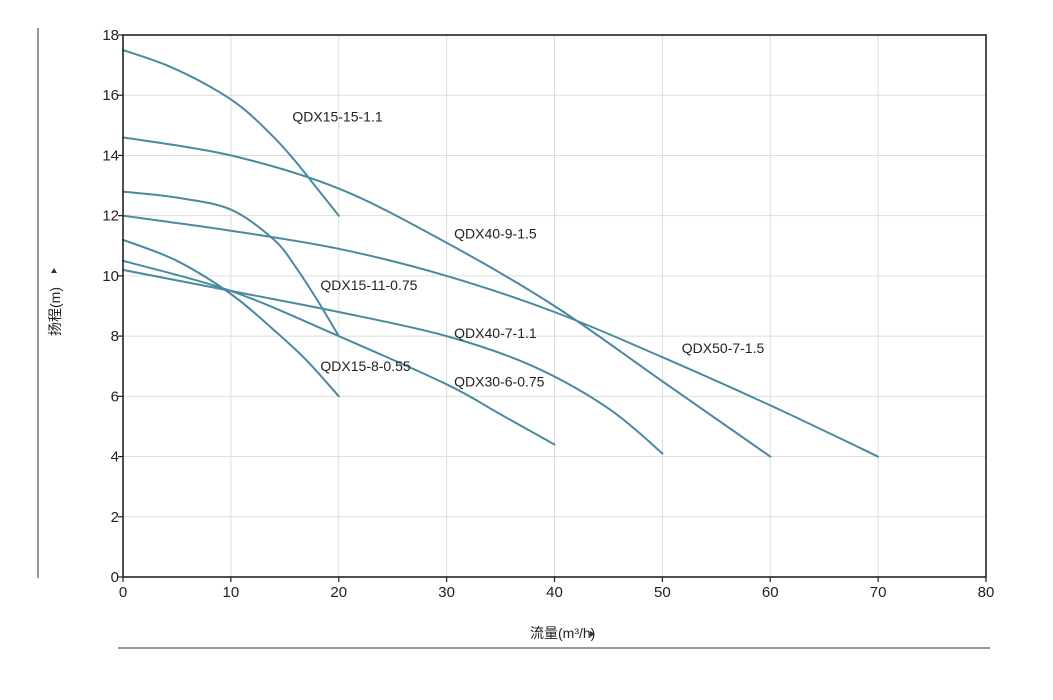  I want to click on x-axis-title: 流量(m³/h), so click(562, 633).